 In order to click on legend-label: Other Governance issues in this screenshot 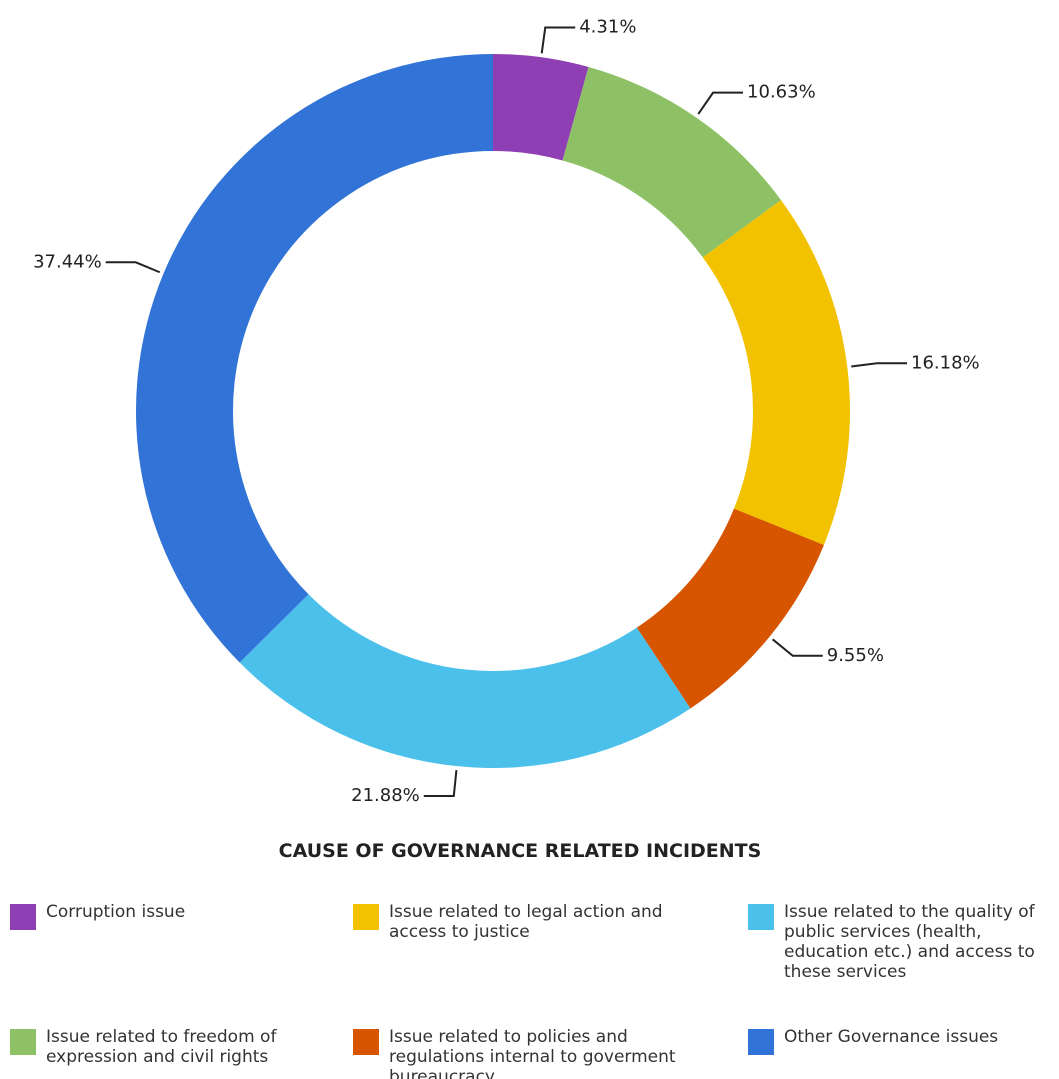, I will do `click(891, 1037)`.